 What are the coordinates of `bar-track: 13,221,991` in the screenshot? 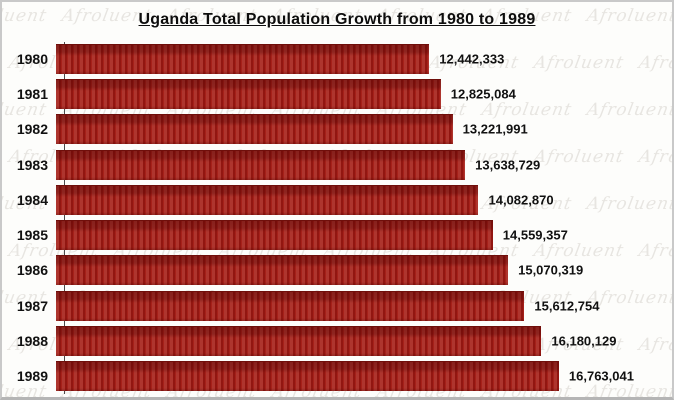 It's located at (356, 129).